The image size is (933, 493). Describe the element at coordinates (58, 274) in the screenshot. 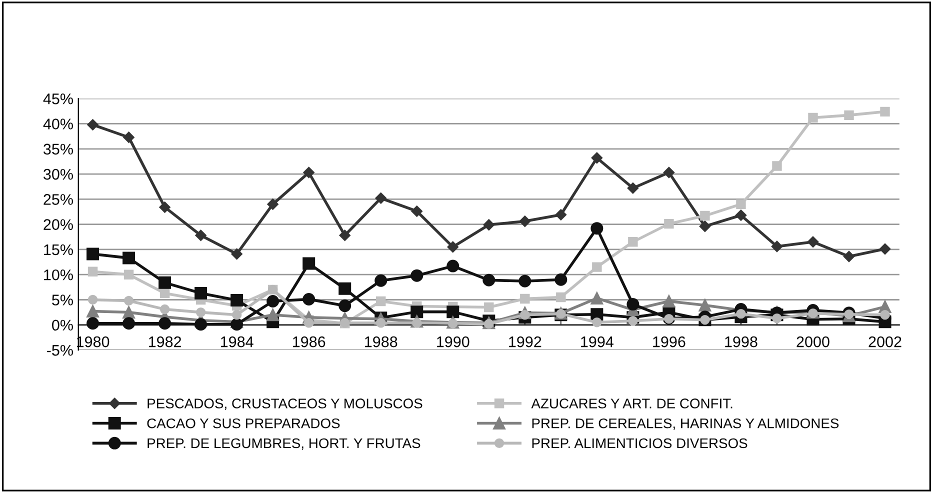

I see `y-tick-label: 10%` at that location.